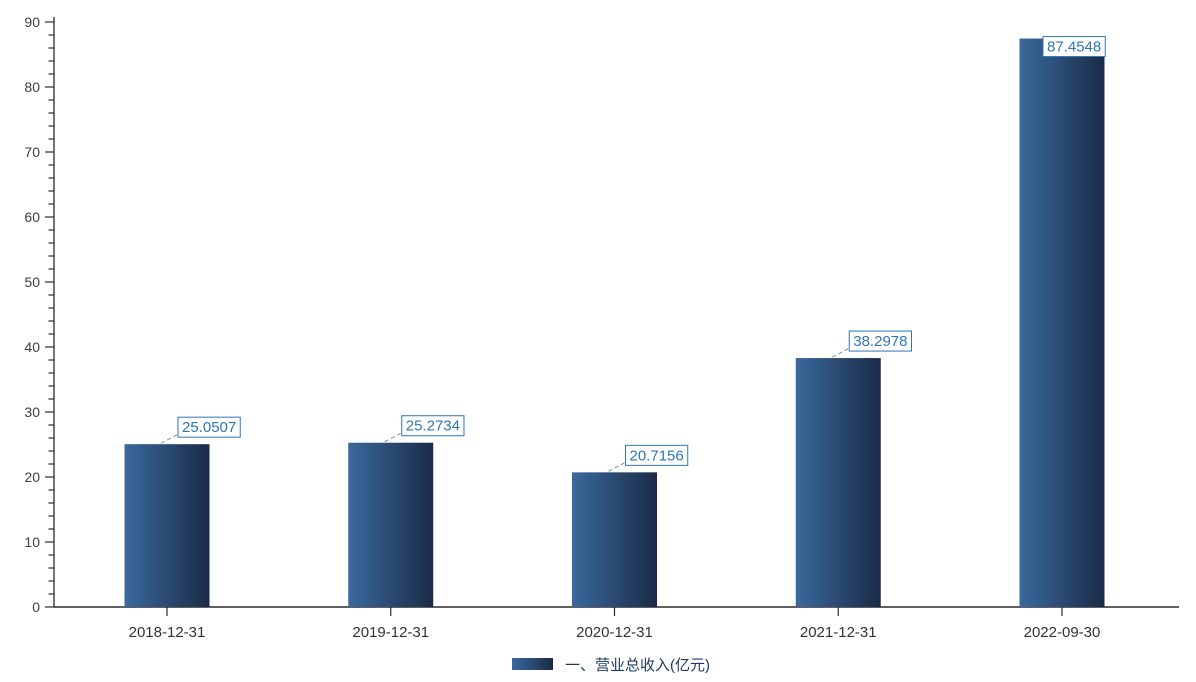  I want to click on legend-swatch, so click(532, 664).